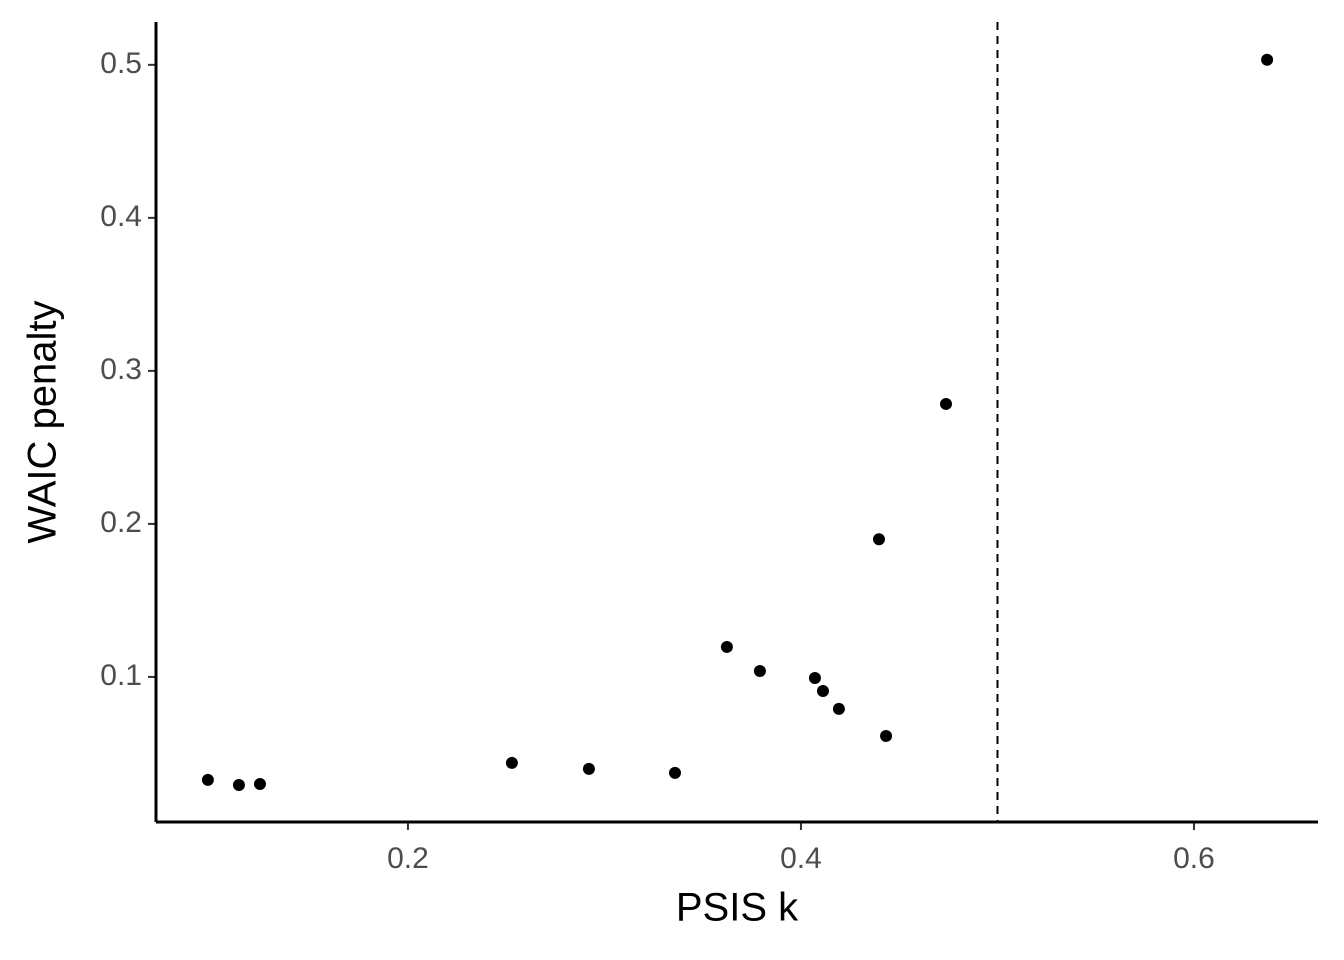 The height and width of the screenshot is (960, 1344). I want to click on y-tick-label: 0.3, so click(121, 369).